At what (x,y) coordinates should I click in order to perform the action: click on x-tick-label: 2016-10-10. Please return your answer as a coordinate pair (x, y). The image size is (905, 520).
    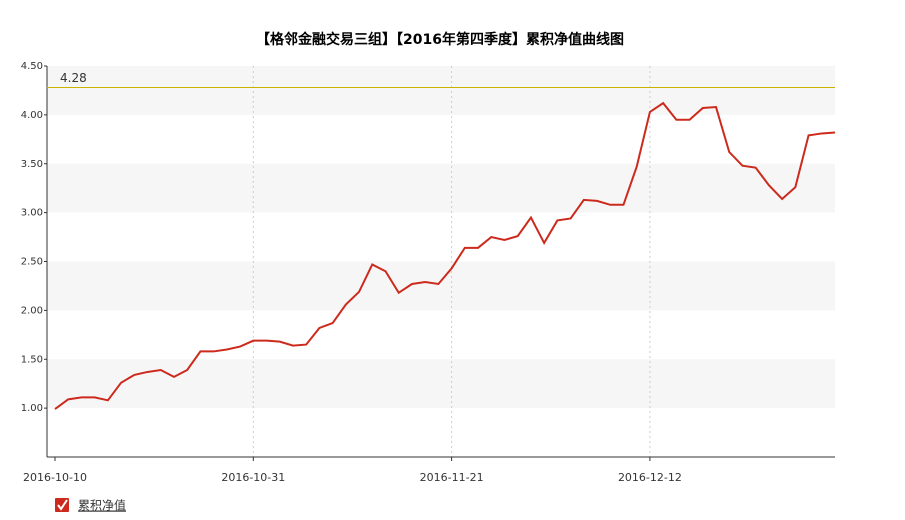
    Looking at the image, I should click on (55, 477).